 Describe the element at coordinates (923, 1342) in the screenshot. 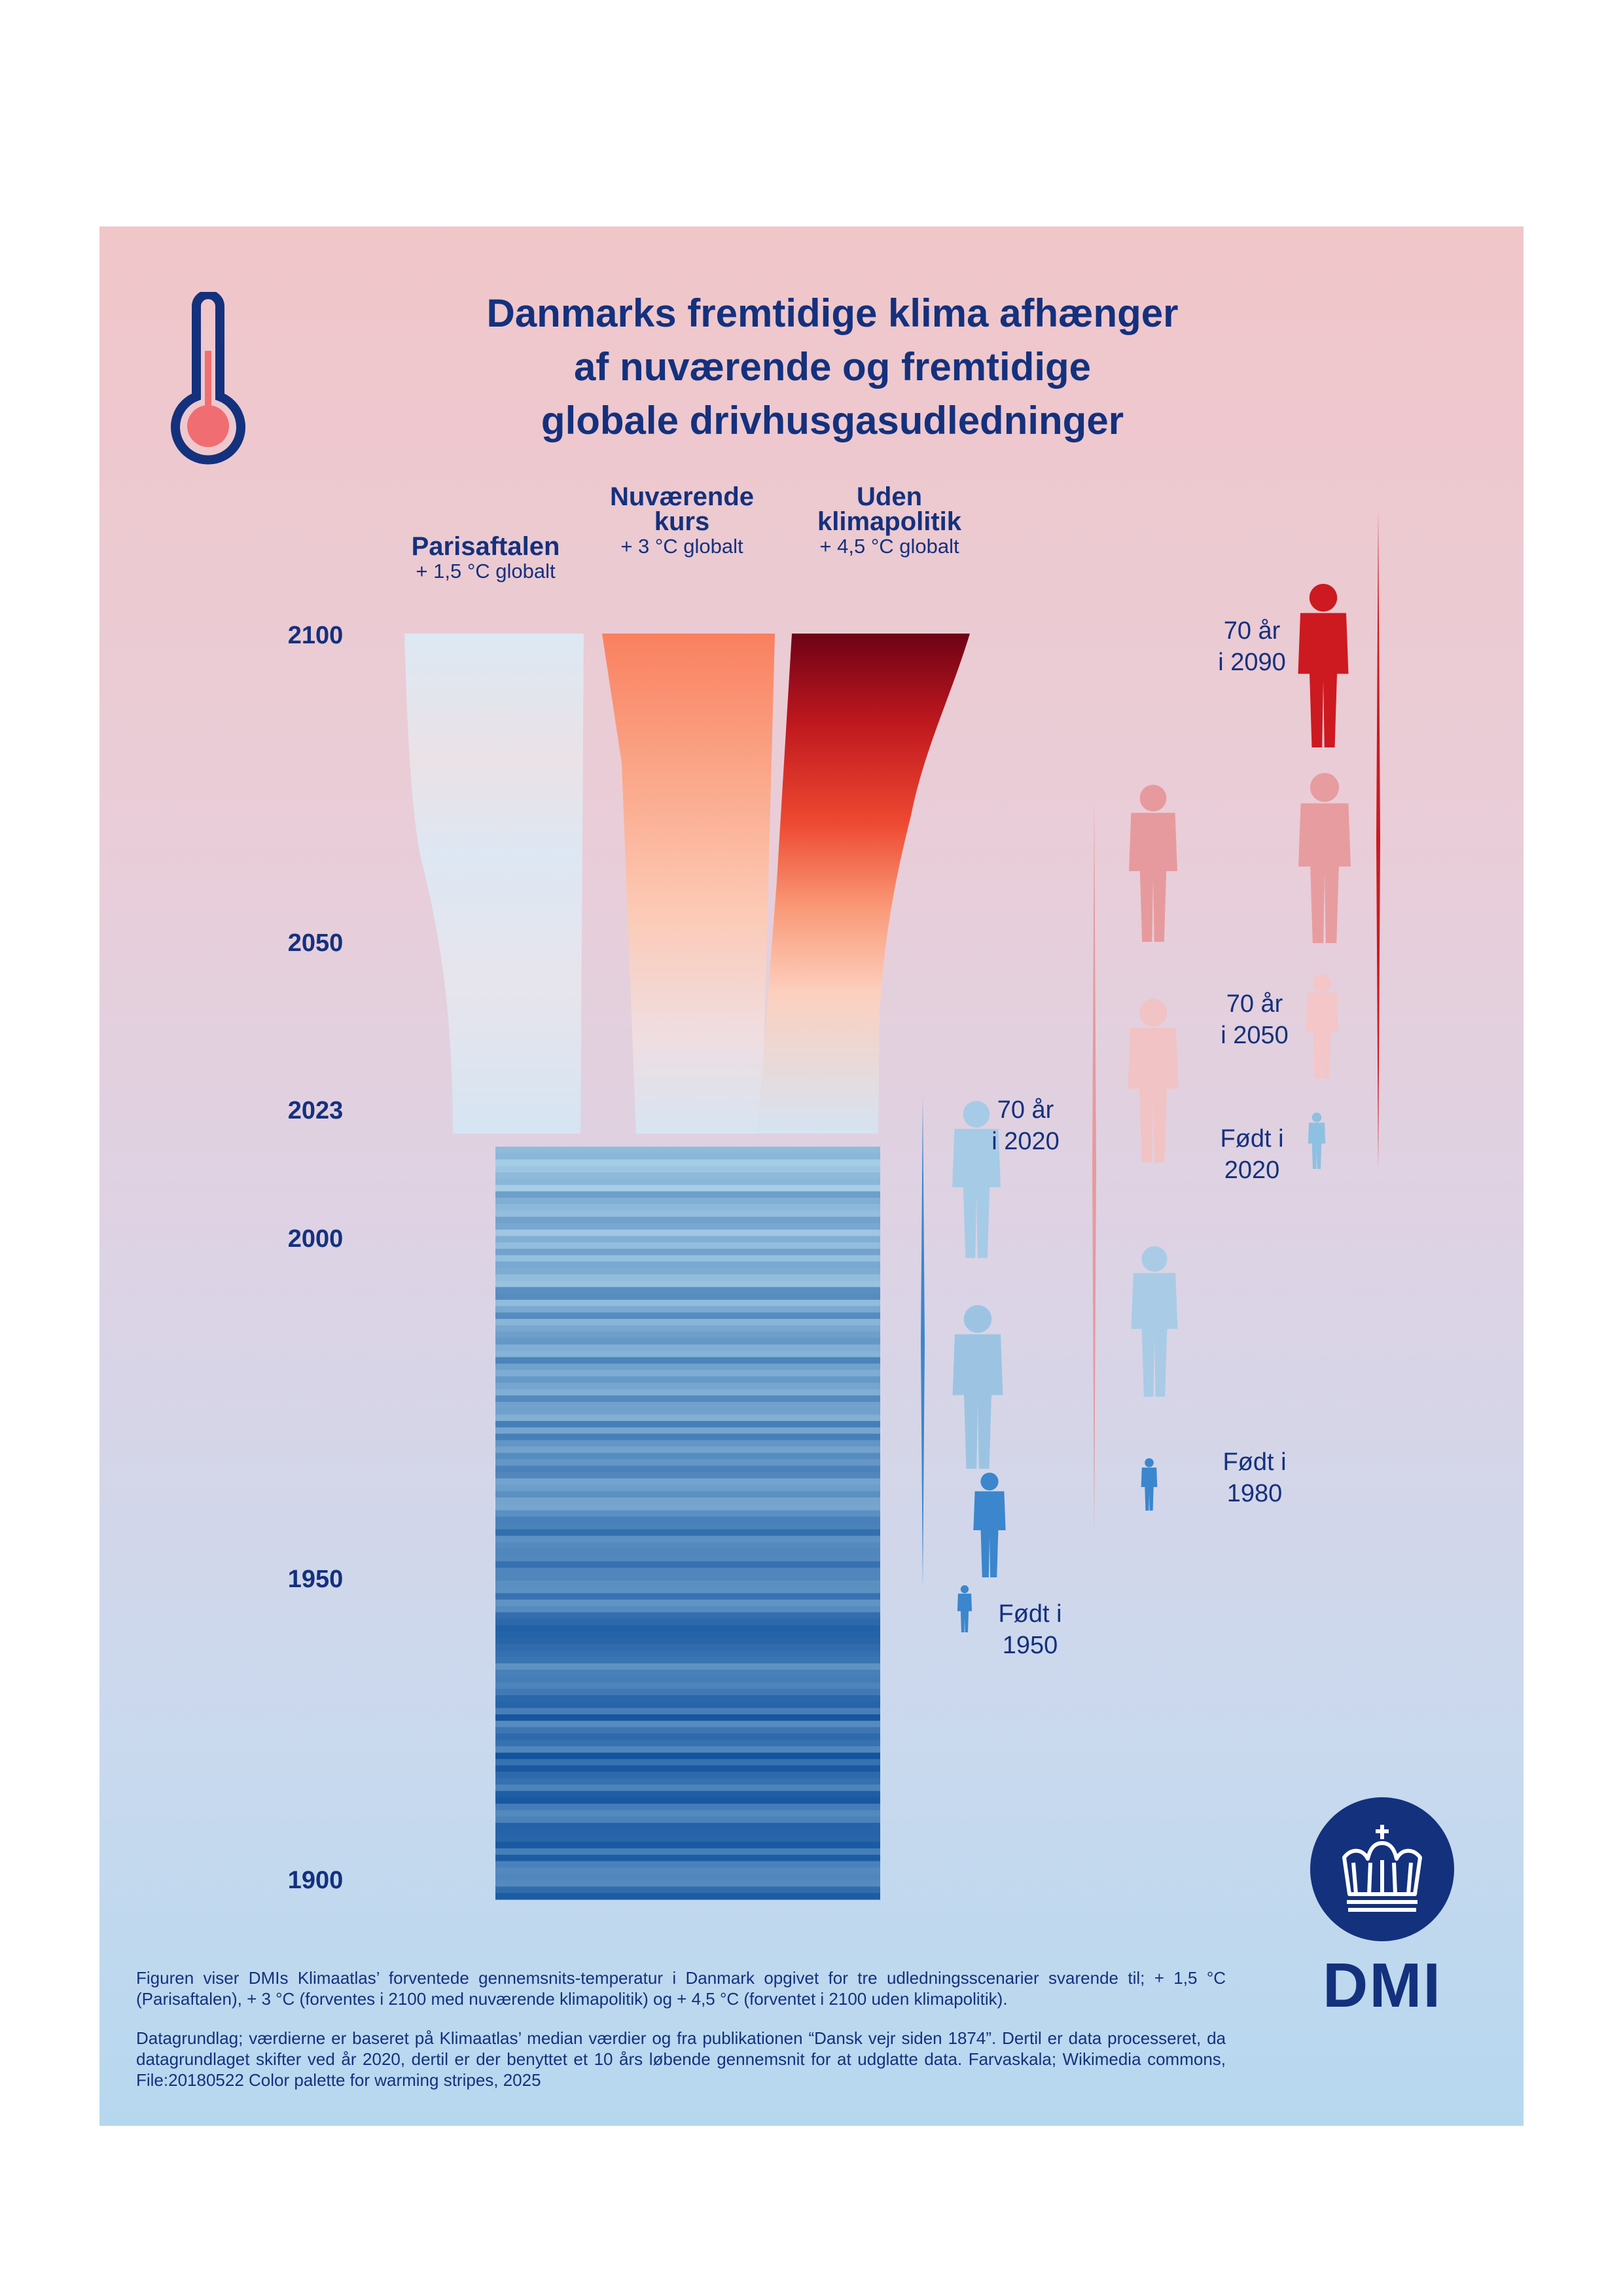

I see `timeline-bar-1950` at that location.